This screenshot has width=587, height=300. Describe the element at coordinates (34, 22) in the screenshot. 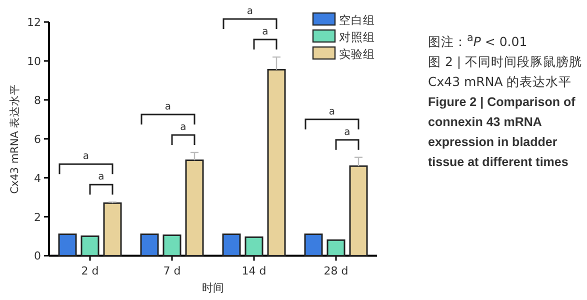

I see `y-tick-label: 12` at that location.